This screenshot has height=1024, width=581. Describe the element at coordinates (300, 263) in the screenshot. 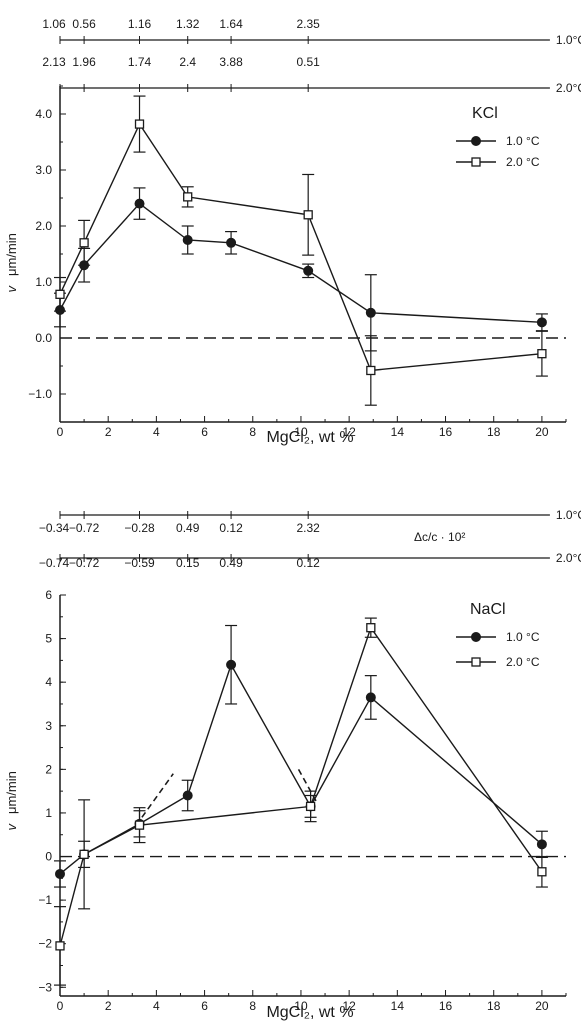

I see `series-line` at that location.